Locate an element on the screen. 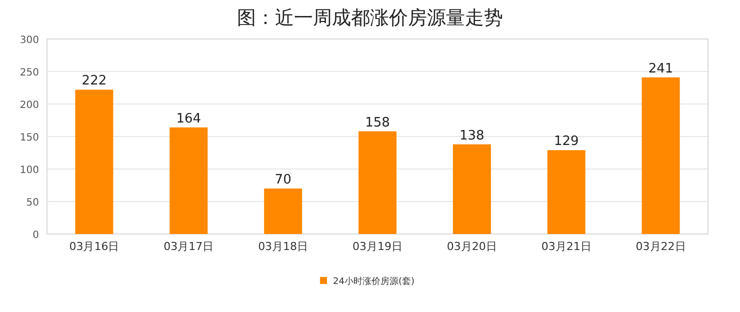  x-tick-label: 03月16日 is located at coordinates (94, 246).